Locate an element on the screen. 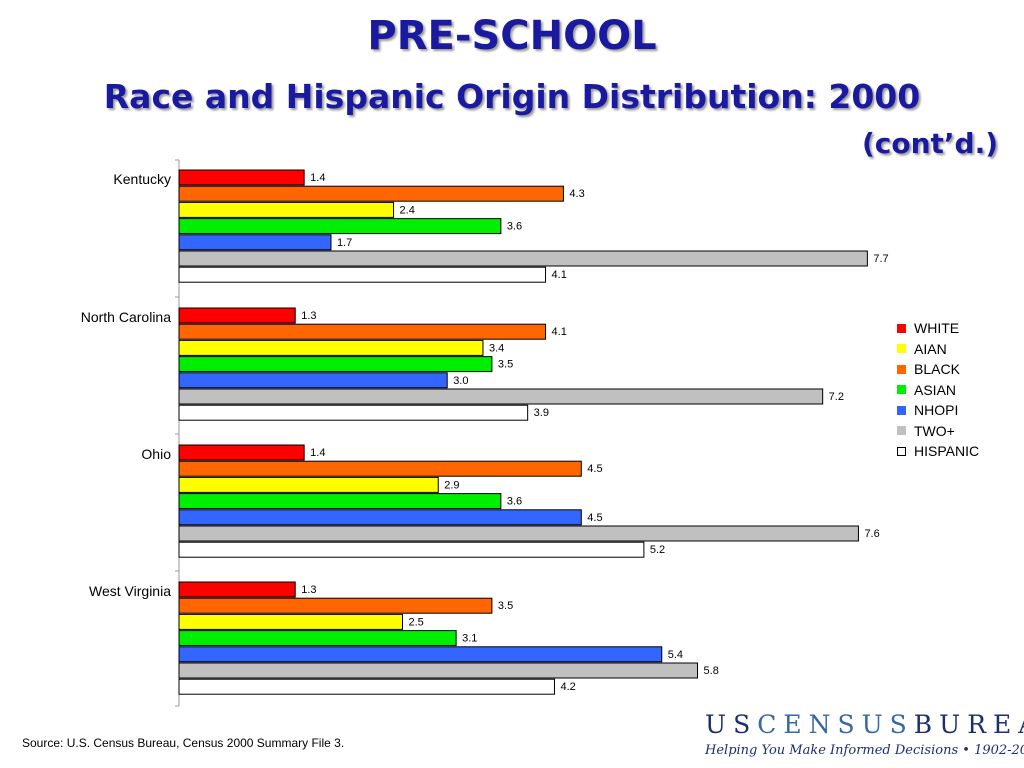  legend-label: NHOPI is located at coordinates (936, 410).